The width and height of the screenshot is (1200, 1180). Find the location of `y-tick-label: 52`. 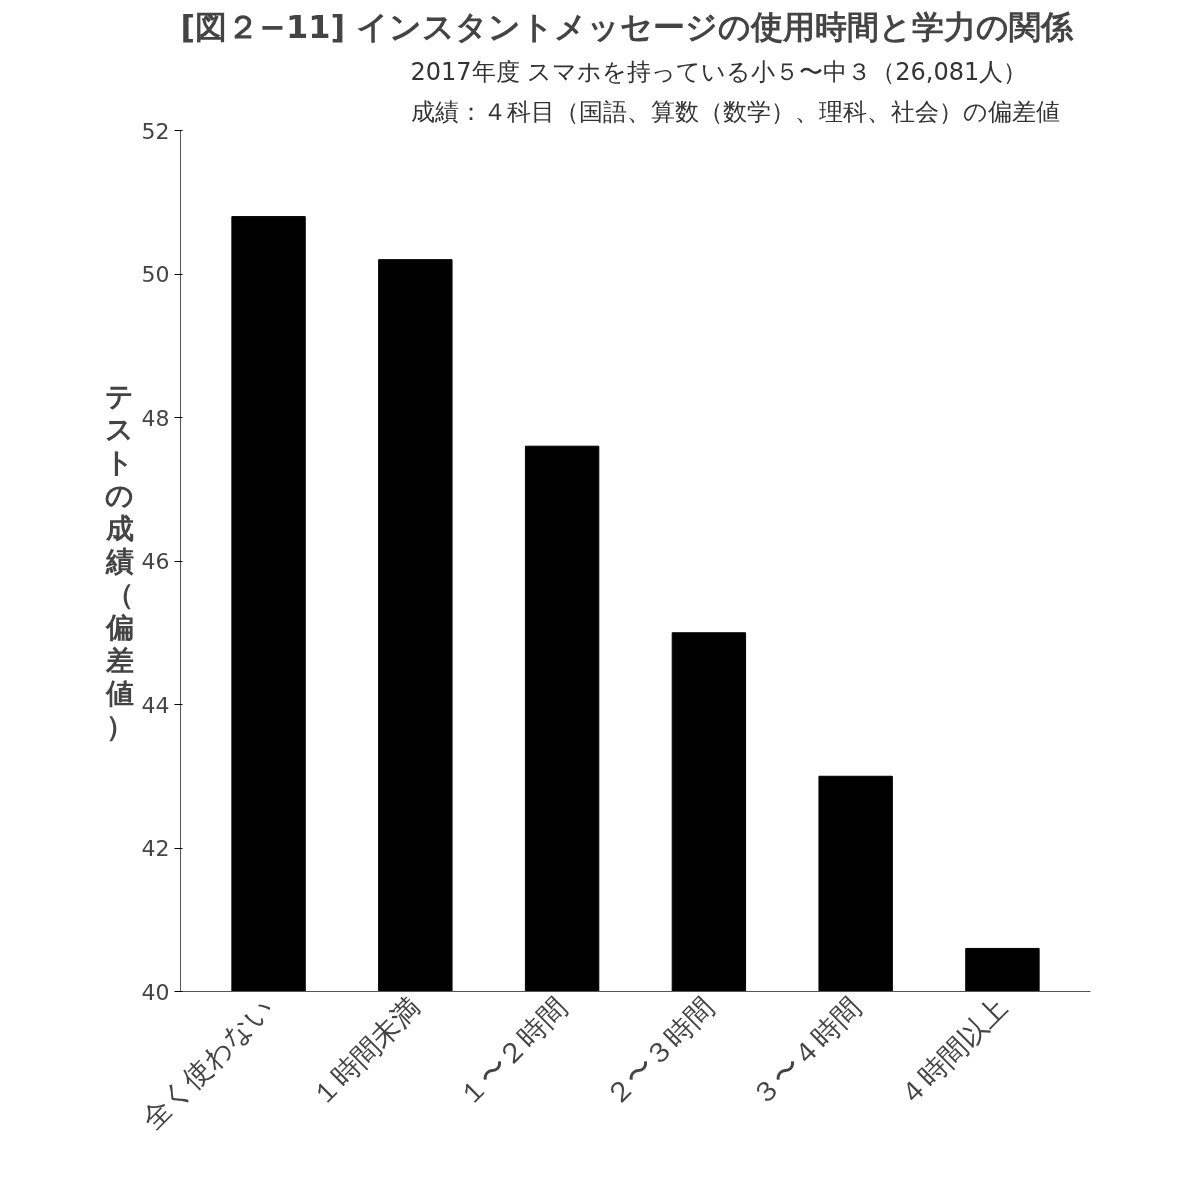

y-tick-label: 52 is located at coordinates (155, 131).